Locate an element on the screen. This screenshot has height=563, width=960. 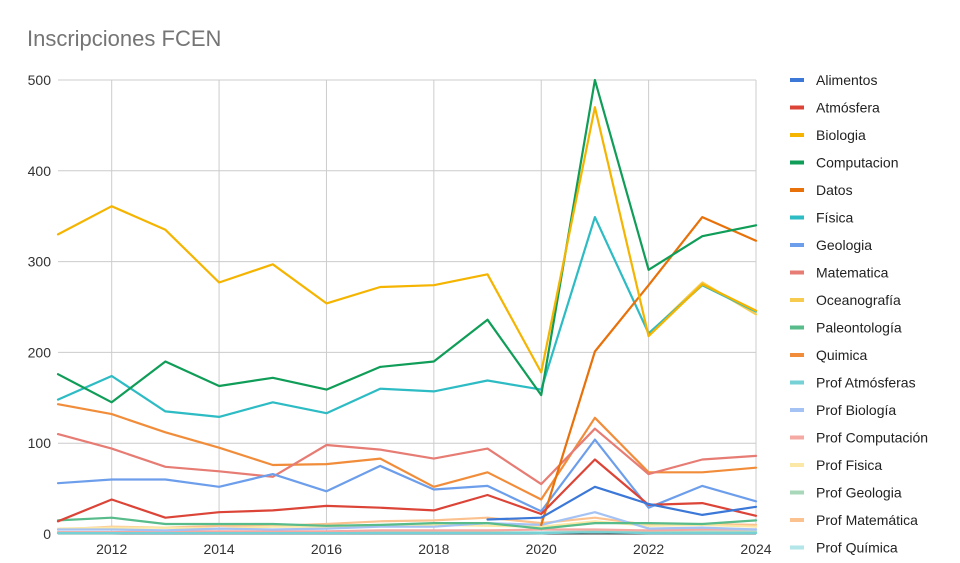
y-tick-label: 200 is located at coordinates (40, 352).